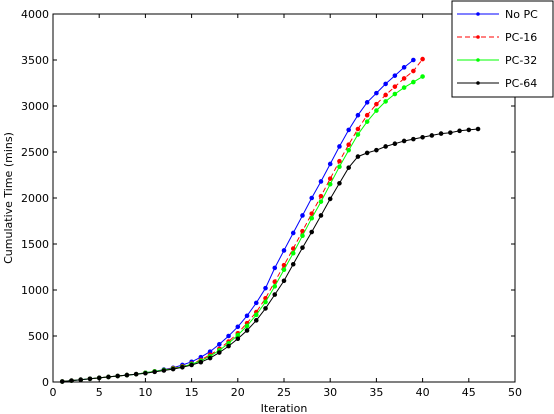 This screenshot has width=554, height=414. I want to click on y-tick-label: 2500, so click(35, 152).